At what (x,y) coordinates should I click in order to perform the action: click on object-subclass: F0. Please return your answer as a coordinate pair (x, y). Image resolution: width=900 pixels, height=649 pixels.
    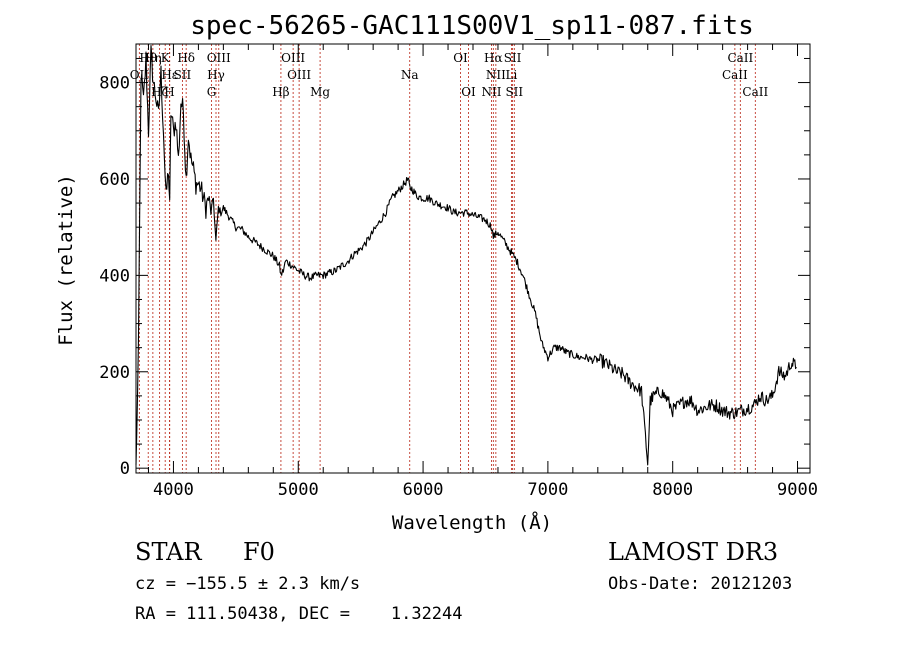
    Looking at the image, I should click on (259, 552).